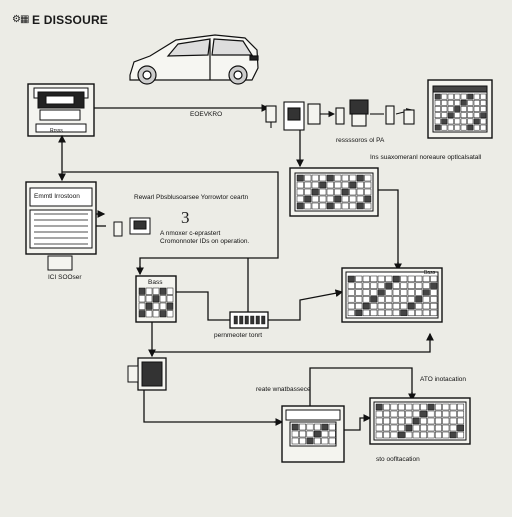 The image size is (512, 517). Describe the element at coordinates (65, 277) in the screenshot. I see `adapter-caption: ICI SOOser` at that location.